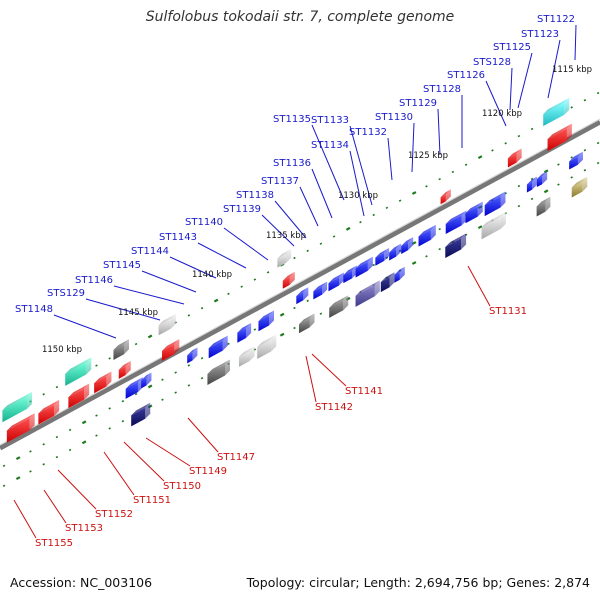 Image resolution: width=600 pixels, height=600 pixels. What do you see at coordinates (508, 311) in the screenshot?
I see `reverse-gene-label: ST1131` at bounding box center [508, 311].